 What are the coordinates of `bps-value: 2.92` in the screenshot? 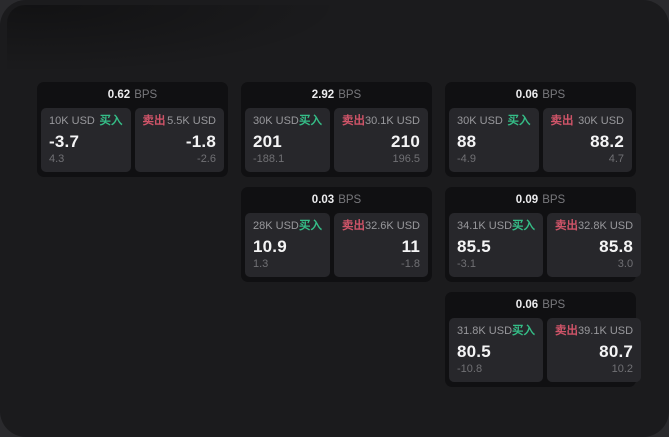 It's located at (323, 95).